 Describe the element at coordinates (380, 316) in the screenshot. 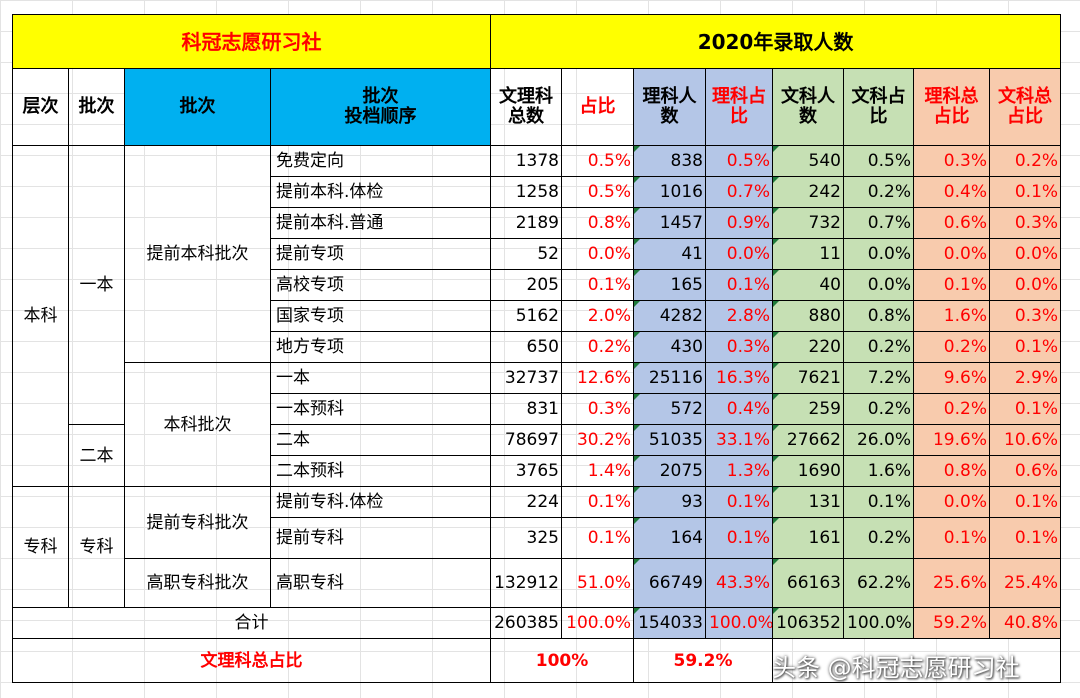

I see `order-cell: 国家专项` at that location.